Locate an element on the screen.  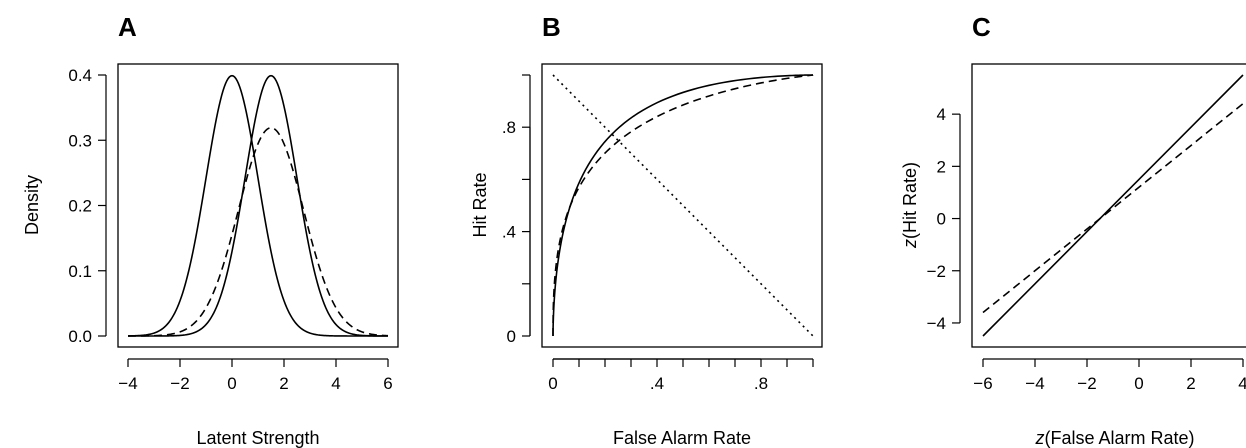
y-tick-label: 0.0 is located at coordinates (80, 336).